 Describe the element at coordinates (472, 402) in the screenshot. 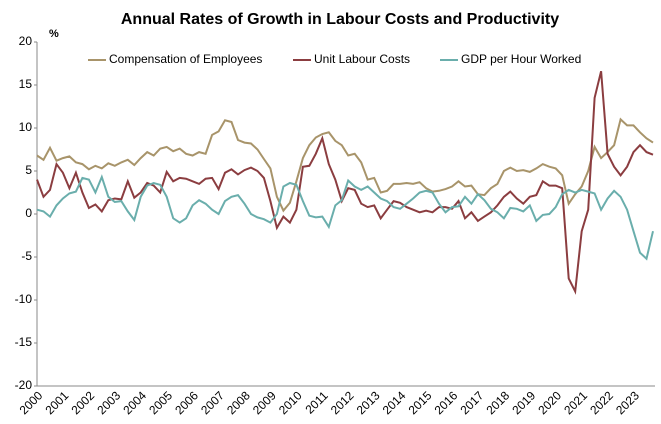

I see `x-tick-label: 2017` at that location.